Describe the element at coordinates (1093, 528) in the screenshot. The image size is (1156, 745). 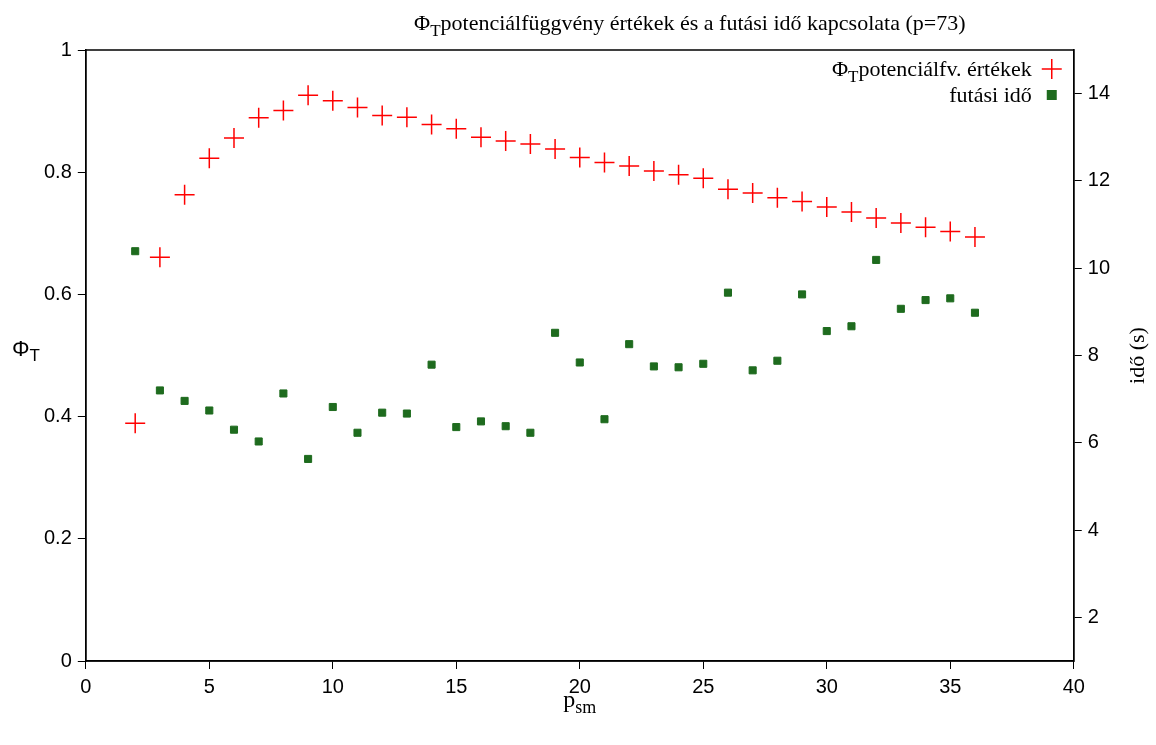
I see `y2-tick-label: 4` at that location.